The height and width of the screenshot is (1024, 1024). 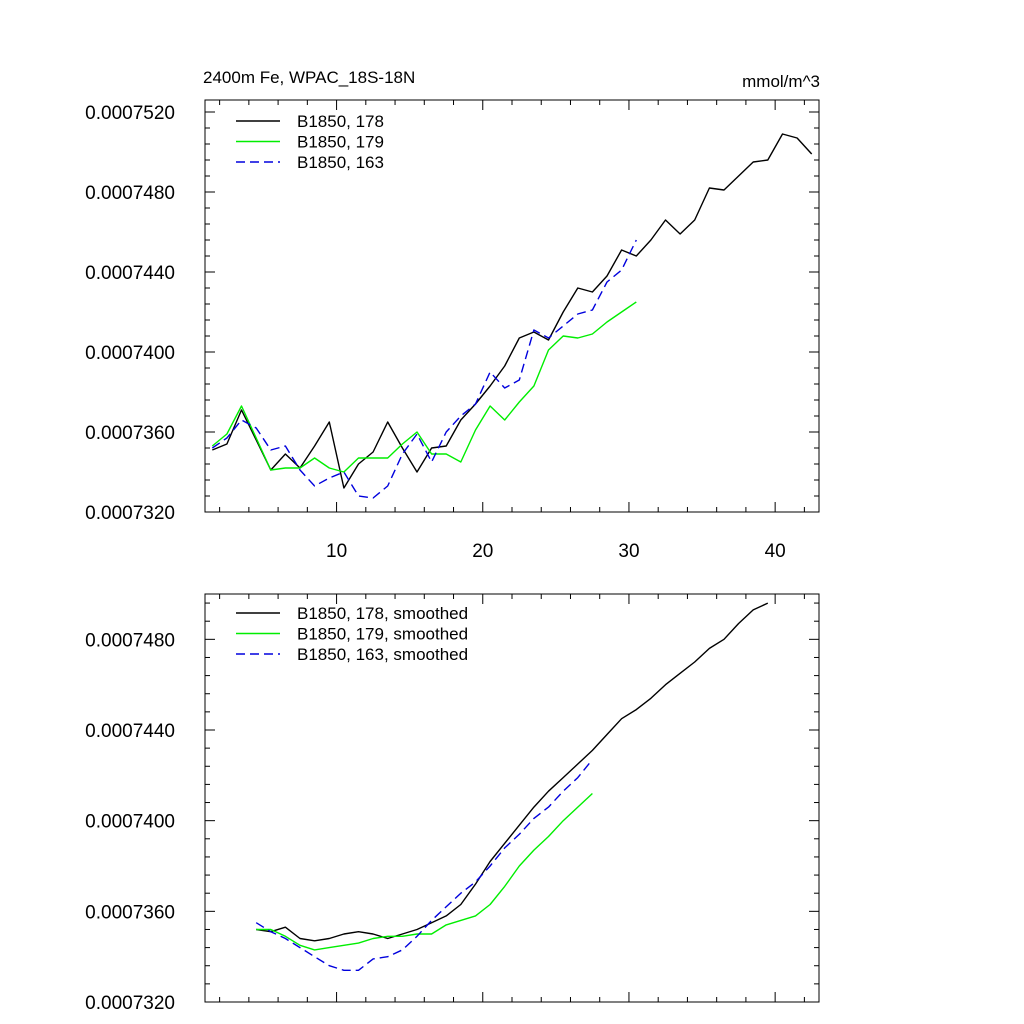 I want to click on legend-label: B1850, 178, smoothed, so click(x=382, y=613).